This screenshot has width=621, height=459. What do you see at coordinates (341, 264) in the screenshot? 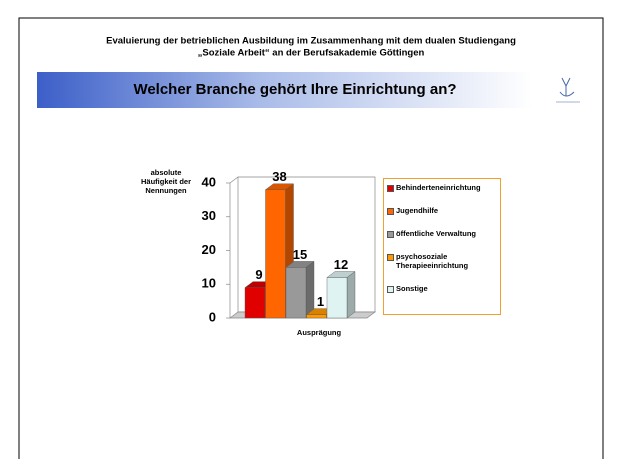
I see `data-label: 12` at bounding box center [341, 264].